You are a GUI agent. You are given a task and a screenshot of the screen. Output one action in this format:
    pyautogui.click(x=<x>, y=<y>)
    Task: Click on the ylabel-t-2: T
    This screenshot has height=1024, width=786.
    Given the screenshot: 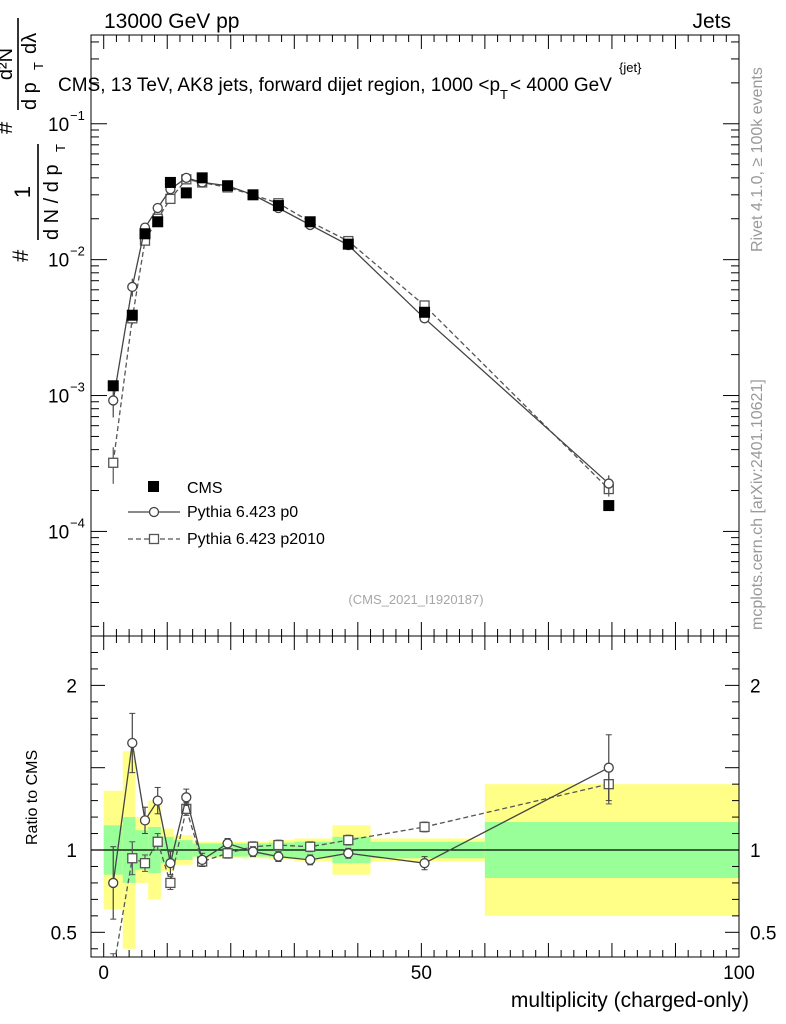 What is the action you would take?
    pyautogui.click(x=38, y=66)
    